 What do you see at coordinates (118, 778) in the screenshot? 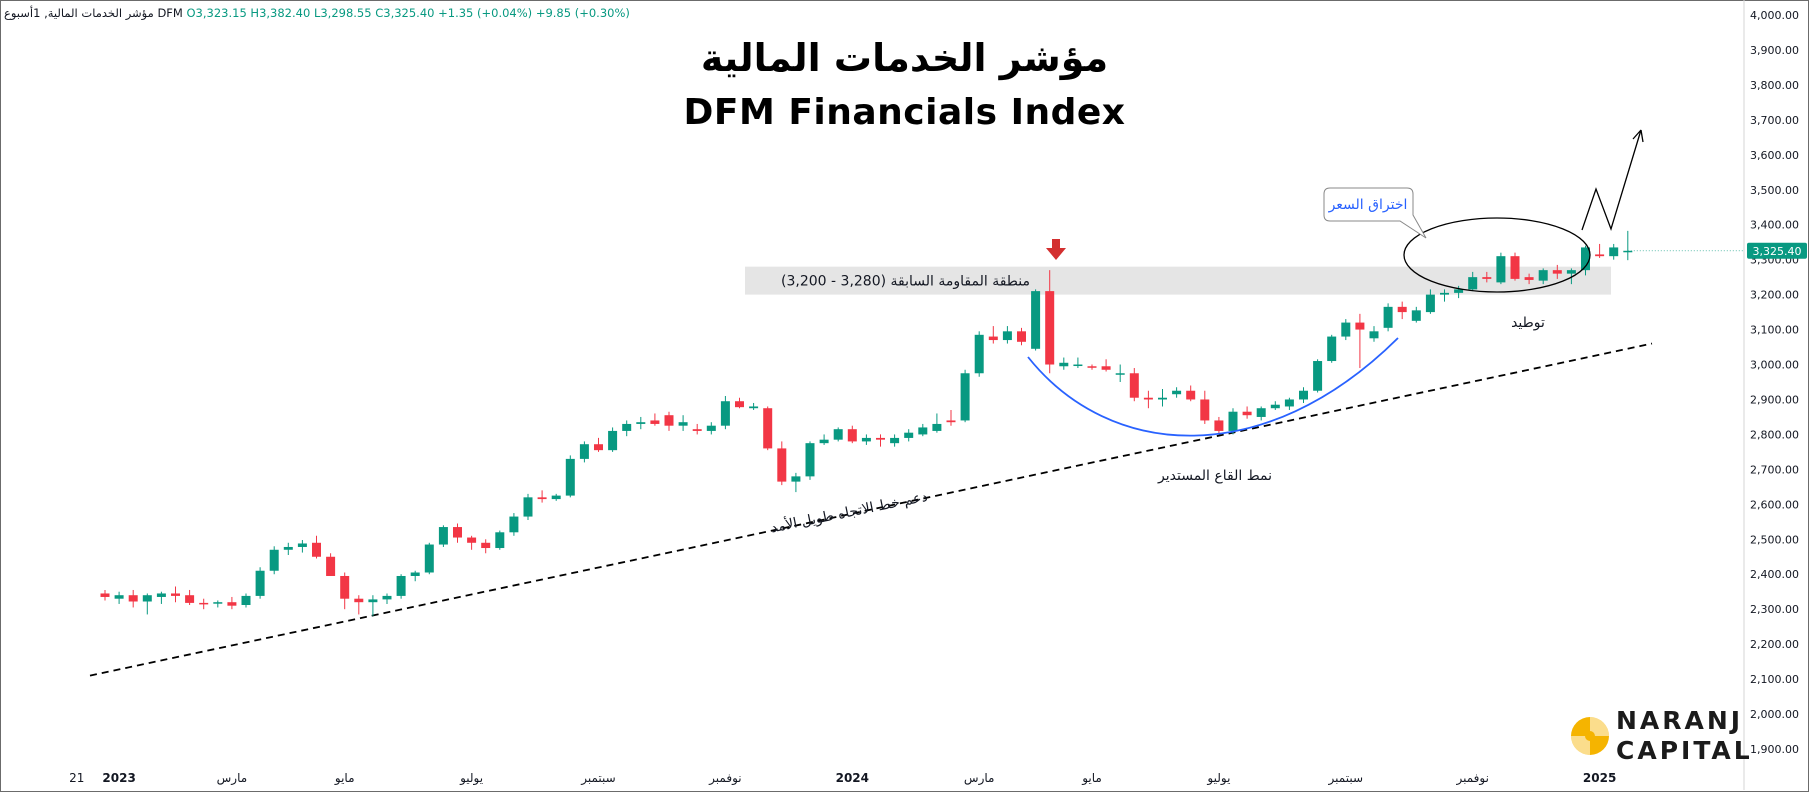
I see `time-tick-label: 2023` at bounding box center [118, 778].